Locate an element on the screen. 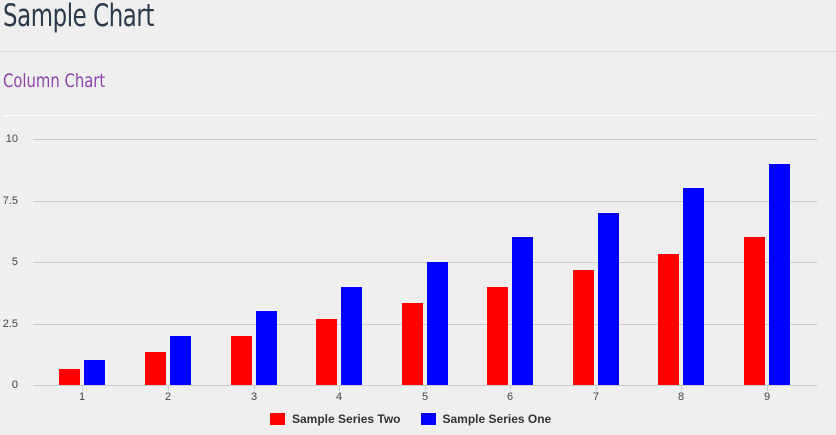 This screenshot has width=836, height=435. chart-subtitle: Column Chart is located at coordinates (54, 81).